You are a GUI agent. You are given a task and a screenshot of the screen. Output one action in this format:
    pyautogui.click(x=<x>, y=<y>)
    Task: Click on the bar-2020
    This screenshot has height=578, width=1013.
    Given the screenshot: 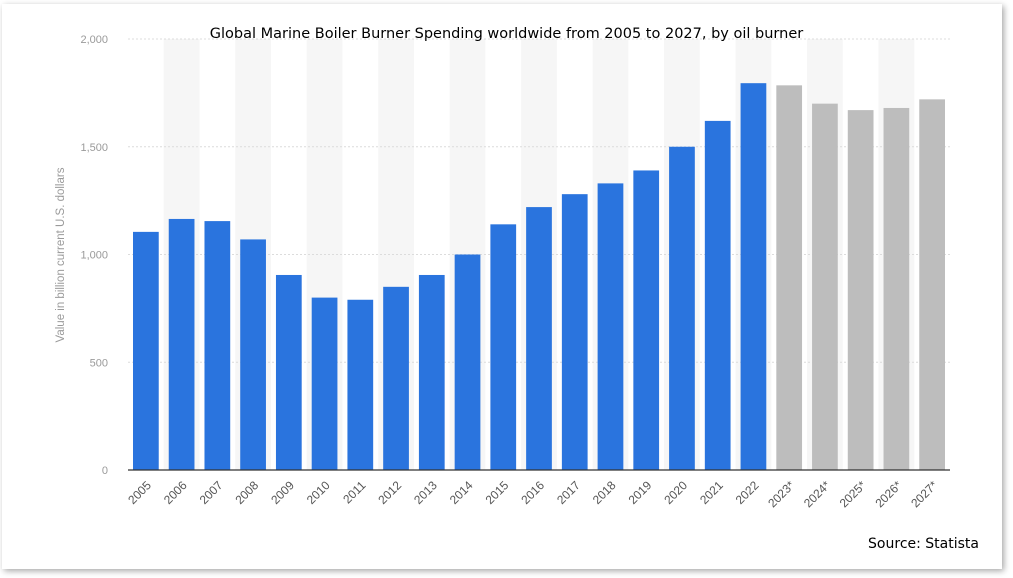 What is the action you would take?
    pyautogui.click(x=682, y=308)
    